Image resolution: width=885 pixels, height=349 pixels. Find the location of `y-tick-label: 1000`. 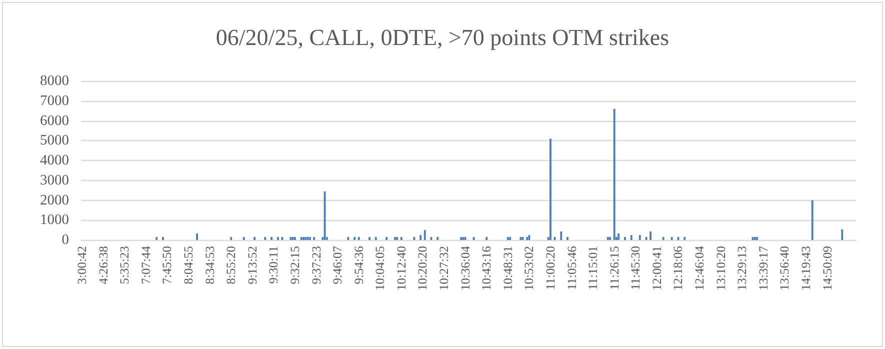

y-tick-label: 1000 is located at coordinates (54, 220).